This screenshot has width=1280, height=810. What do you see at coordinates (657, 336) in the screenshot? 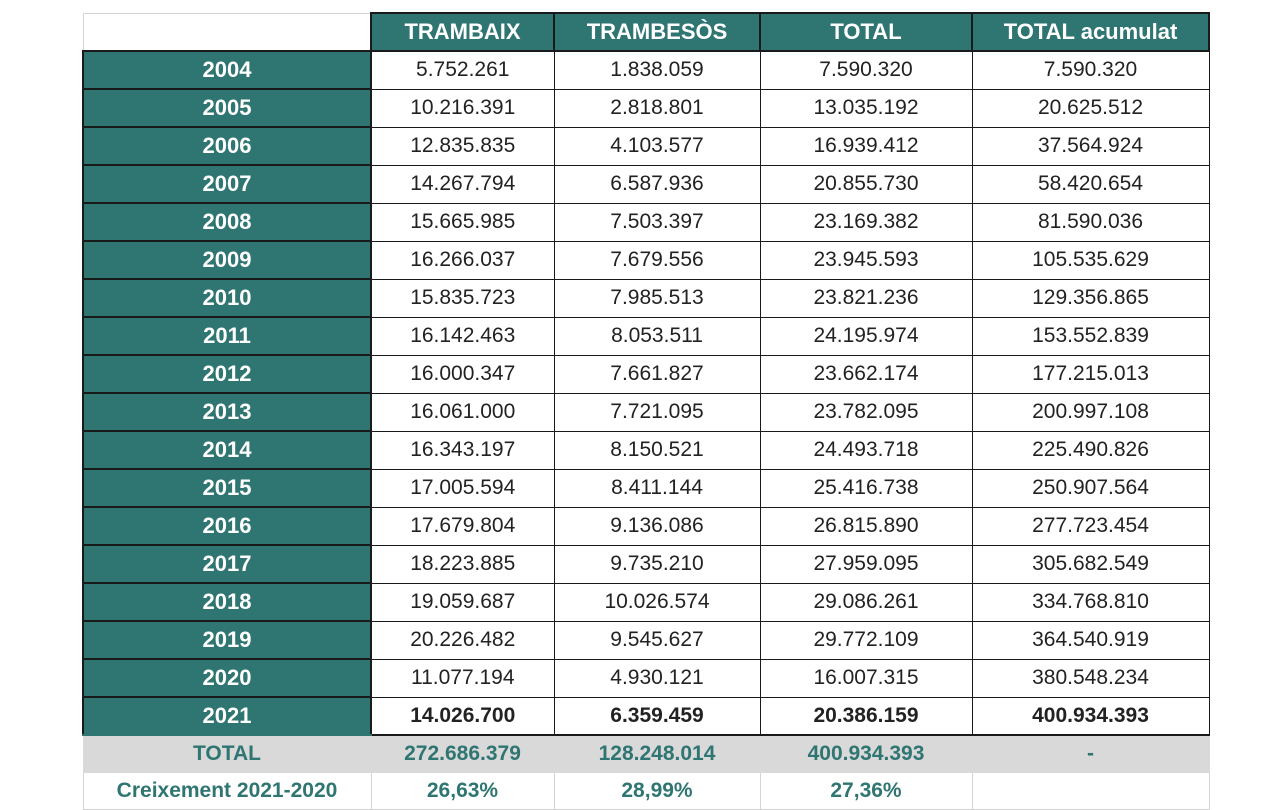
I see `trambesos-cell: 8.053.511` at bounding box center [657, 336].